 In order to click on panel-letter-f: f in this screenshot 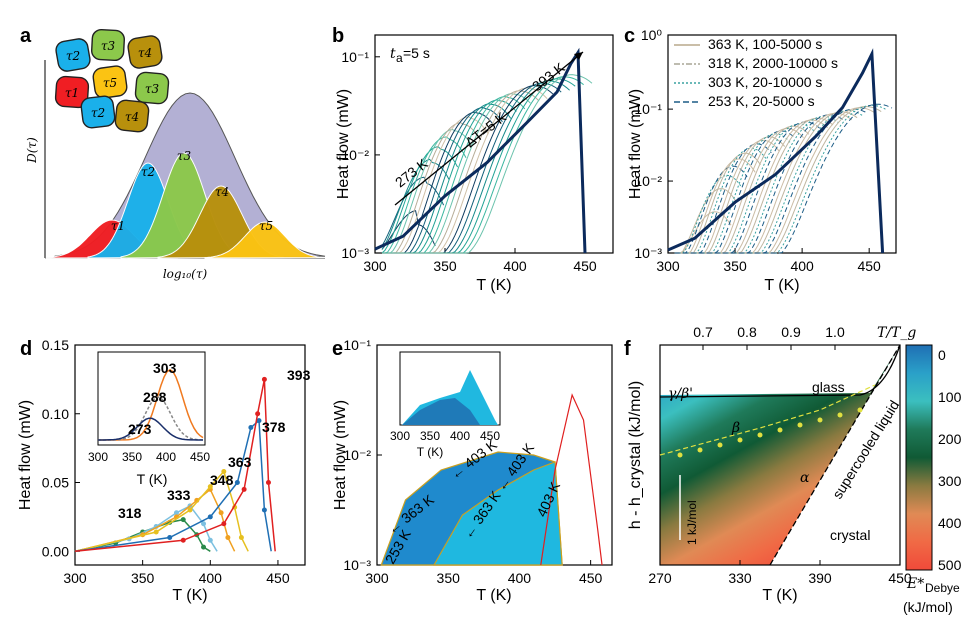, I will do `click(627, 349)`.